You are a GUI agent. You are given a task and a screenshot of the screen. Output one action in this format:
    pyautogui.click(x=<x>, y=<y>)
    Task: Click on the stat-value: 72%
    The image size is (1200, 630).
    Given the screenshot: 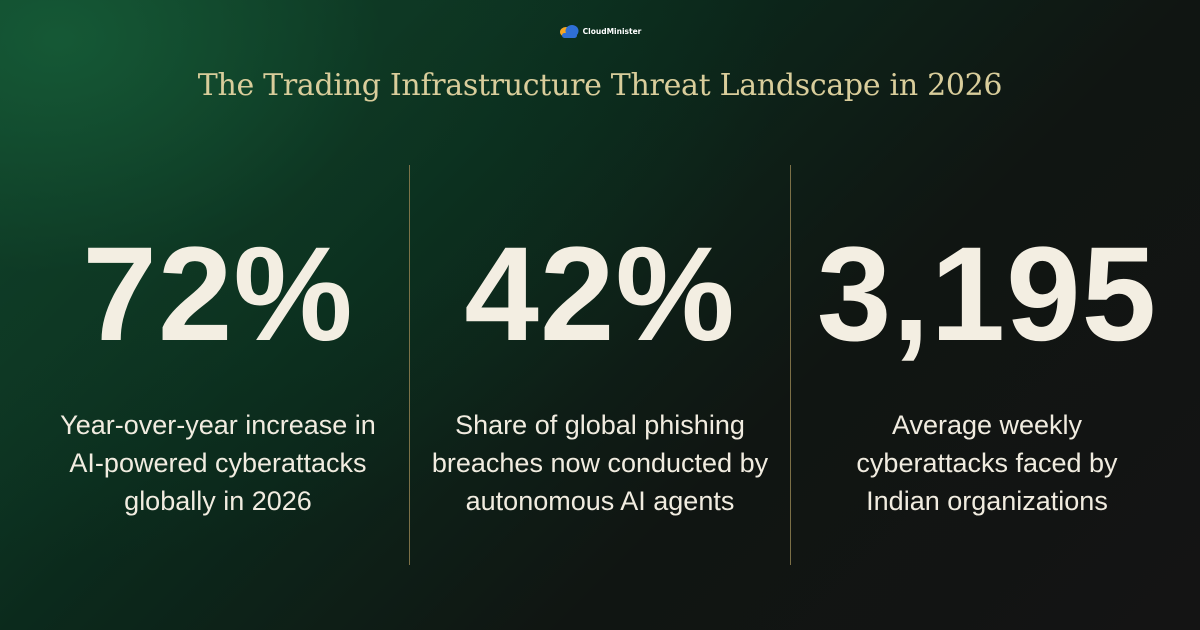 What is the action you would take?
    pyautogui.click(x=218, y=294)
    